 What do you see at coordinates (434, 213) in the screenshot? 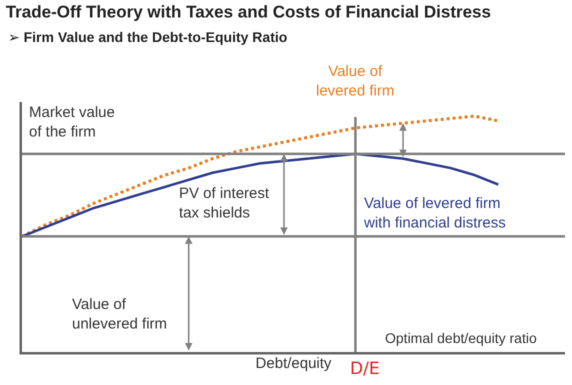
I see `series-label: Value of levered firm with financial distress` at bounding box center [434, 213].